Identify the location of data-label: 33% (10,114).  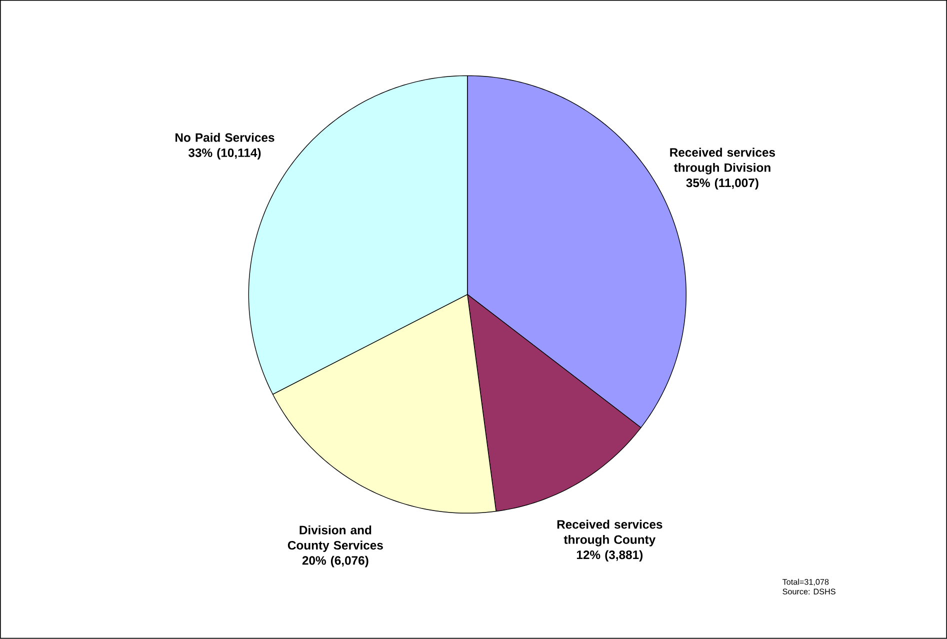
(224, 154).